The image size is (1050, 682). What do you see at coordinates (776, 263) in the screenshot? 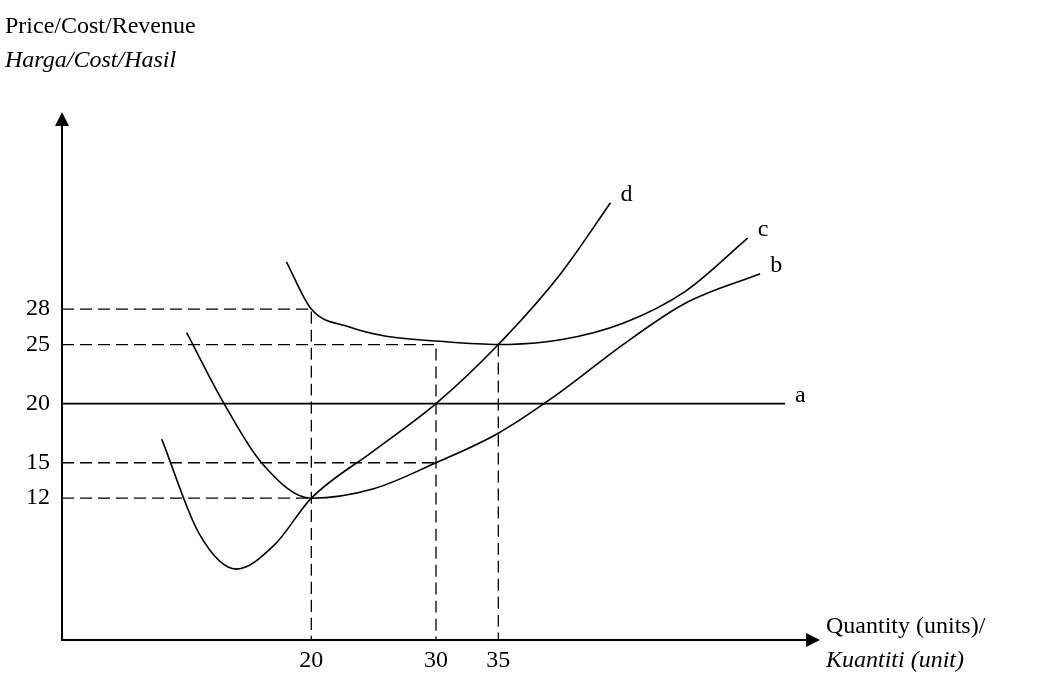
I see `annotation: b` at bounding box center [776, 263].